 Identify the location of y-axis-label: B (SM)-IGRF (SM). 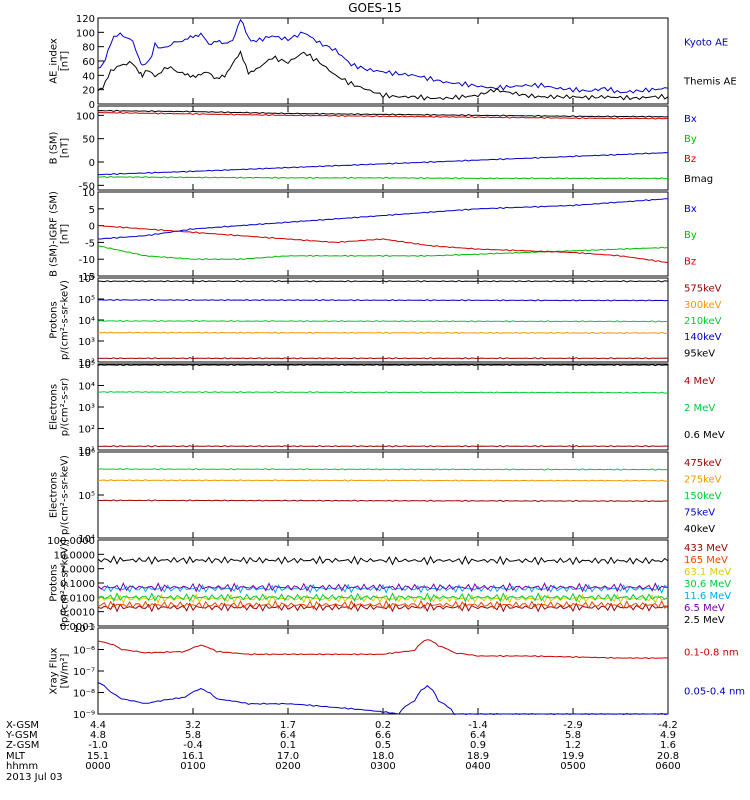
(54, 234).